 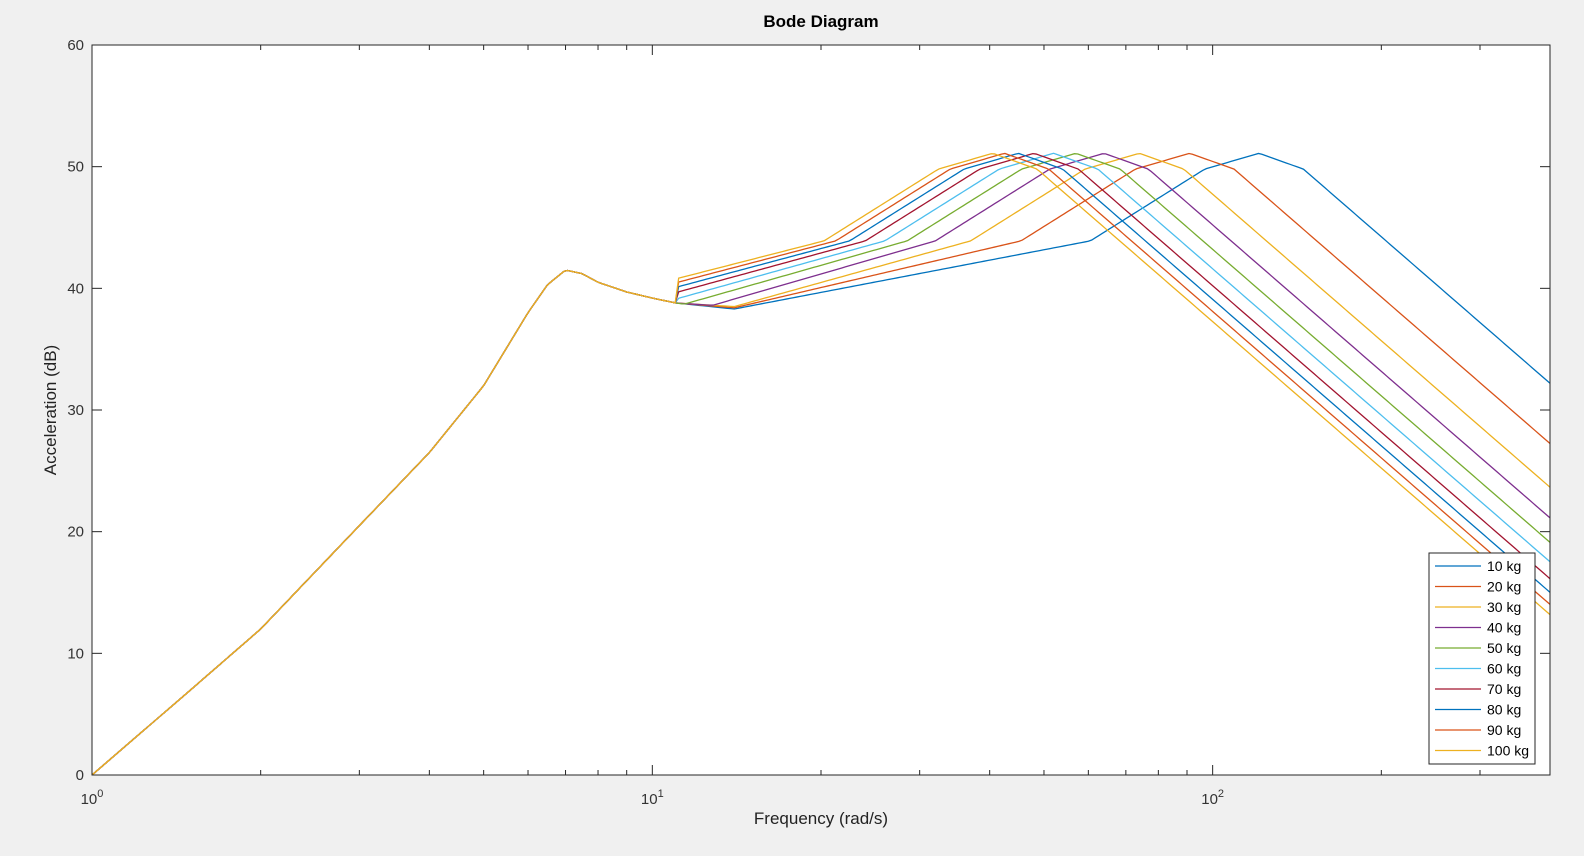 What do you see at coordinates (1212, 798) in the screenshot?
I see `x-tick-label: 10²` at bounding box center [1212, 798].